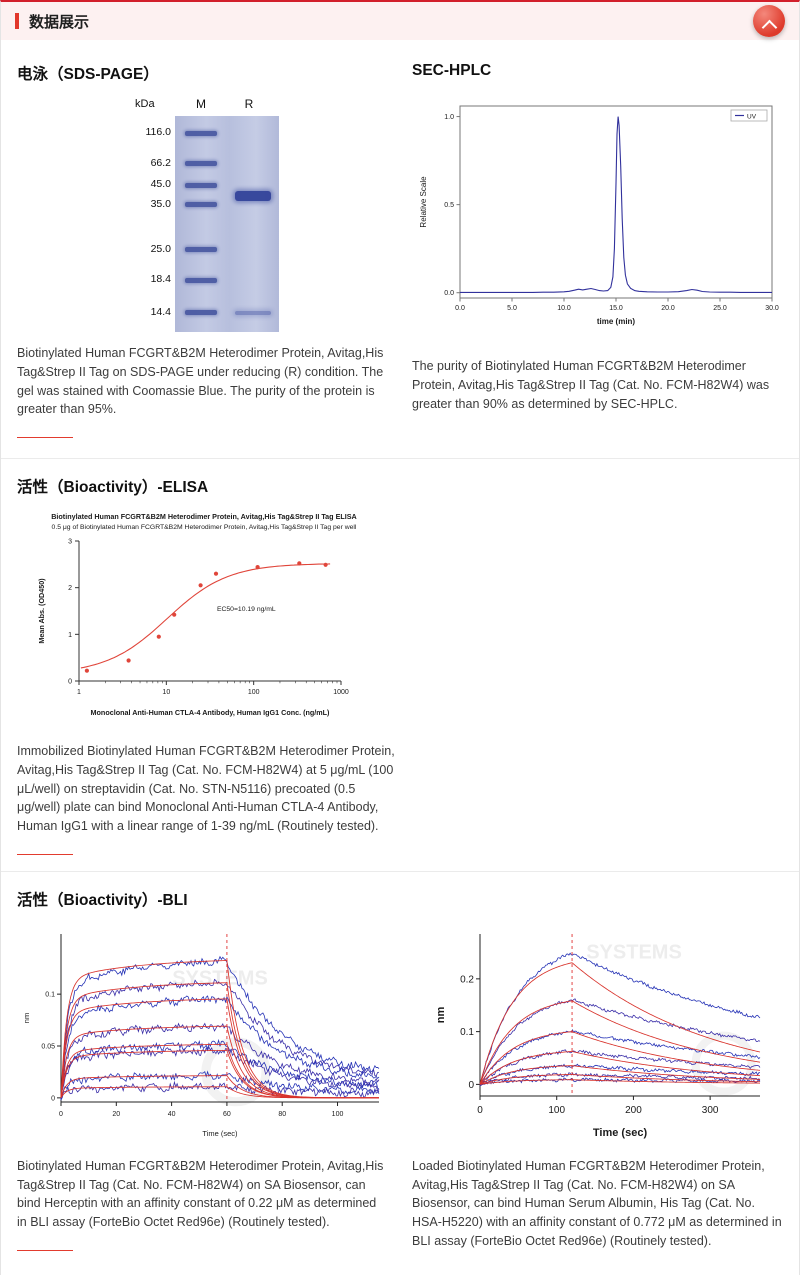 The width and height of the screenshot is (800, 1275). Describe the element at coordinates (616, 321) in the screenshot. I see `svg-text: time (min)` at that location.